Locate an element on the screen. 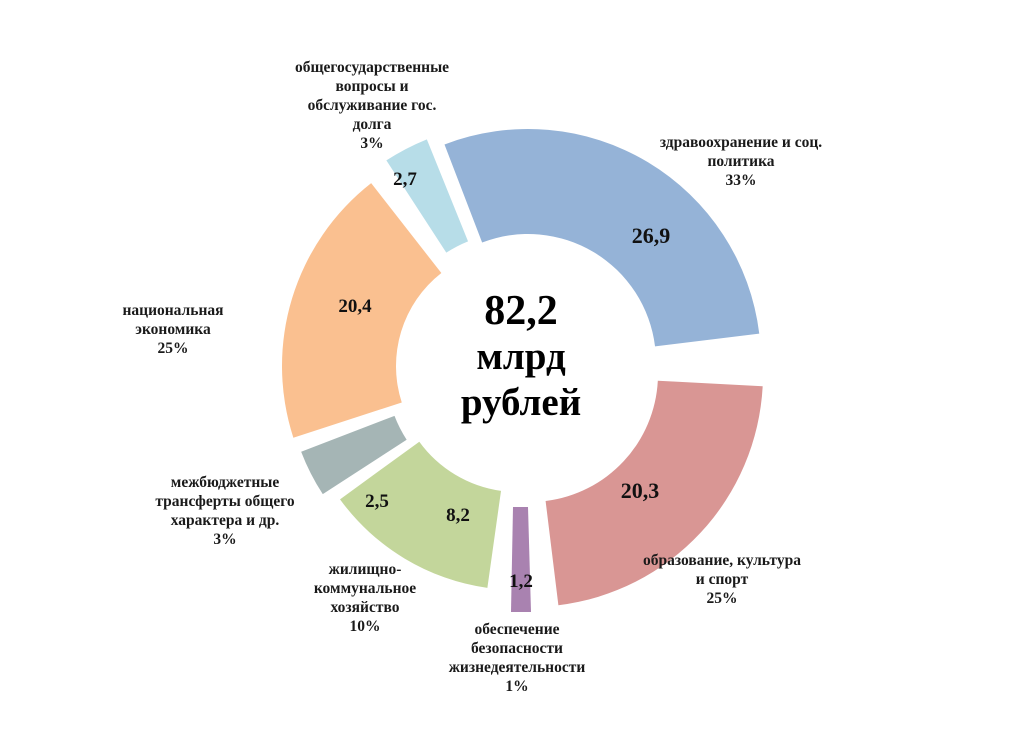 The height and width of the screenshot is (738, 1027). slice-value-transfers: 2,5 is located at coordinates (377, 501).